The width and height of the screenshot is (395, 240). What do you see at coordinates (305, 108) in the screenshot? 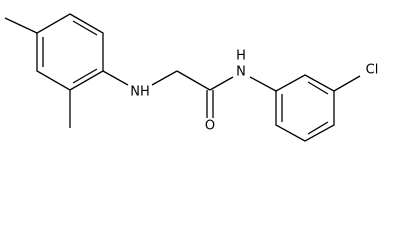
I see `right-ring` at bounding box center [305, 108].